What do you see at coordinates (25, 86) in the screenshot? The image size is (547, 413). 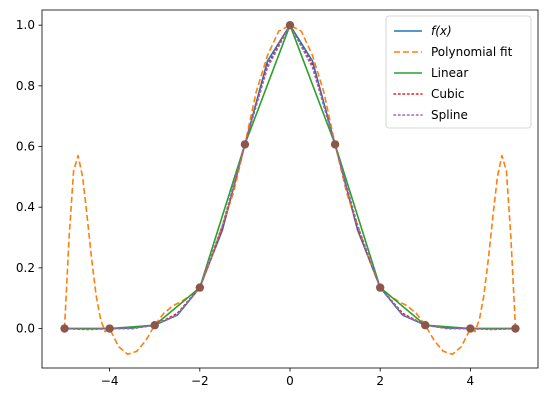 I see `y-tick-label: 0.8` at bounding box center [25, 86].